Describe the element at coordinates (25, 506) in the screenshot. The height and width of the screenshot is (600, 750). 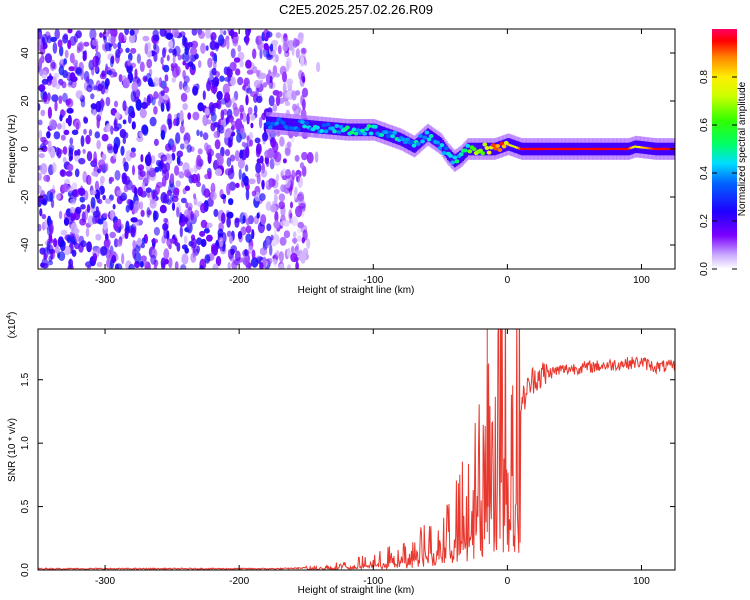
I see `y-tick-label: 0.5` at that location.